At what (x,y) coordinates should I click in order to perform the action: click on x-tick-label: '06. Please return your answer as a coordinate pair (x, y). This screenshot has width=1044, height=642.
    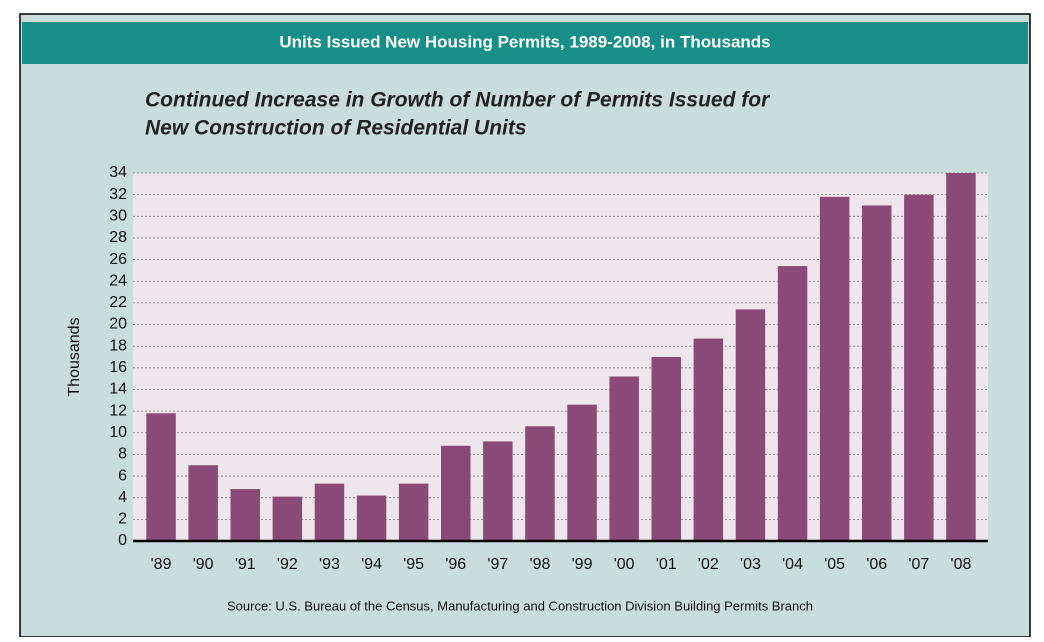
    Looking at the image, I should click on (876, 564).